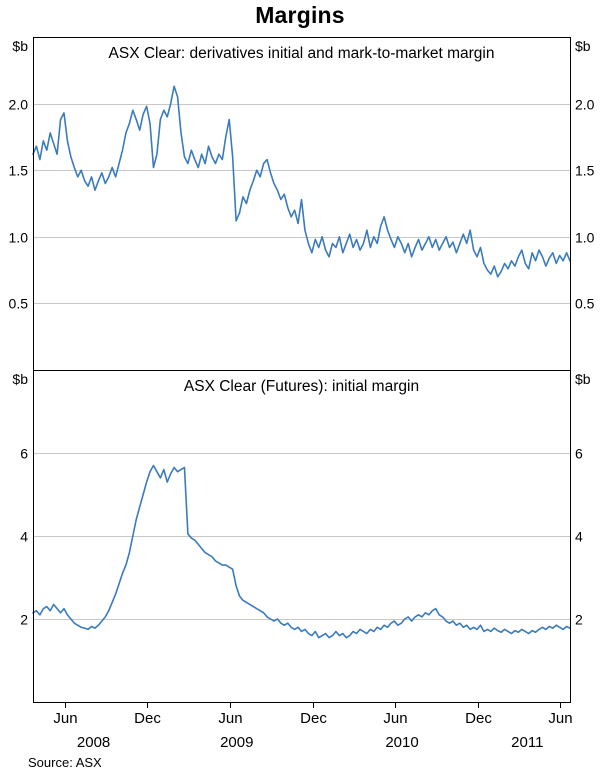 The image size is (600, 779). Describe the element at coordinates (19, 238) in the screenshot. I see `y-axis-label-left: 1.0` at that location.